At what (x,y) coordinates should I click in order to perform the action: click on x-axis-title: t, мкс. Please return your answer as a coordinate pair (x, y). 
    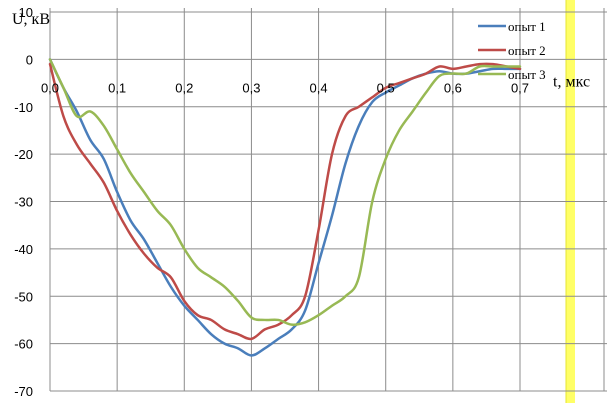
    Looking at the image, I should click on (571, 81).